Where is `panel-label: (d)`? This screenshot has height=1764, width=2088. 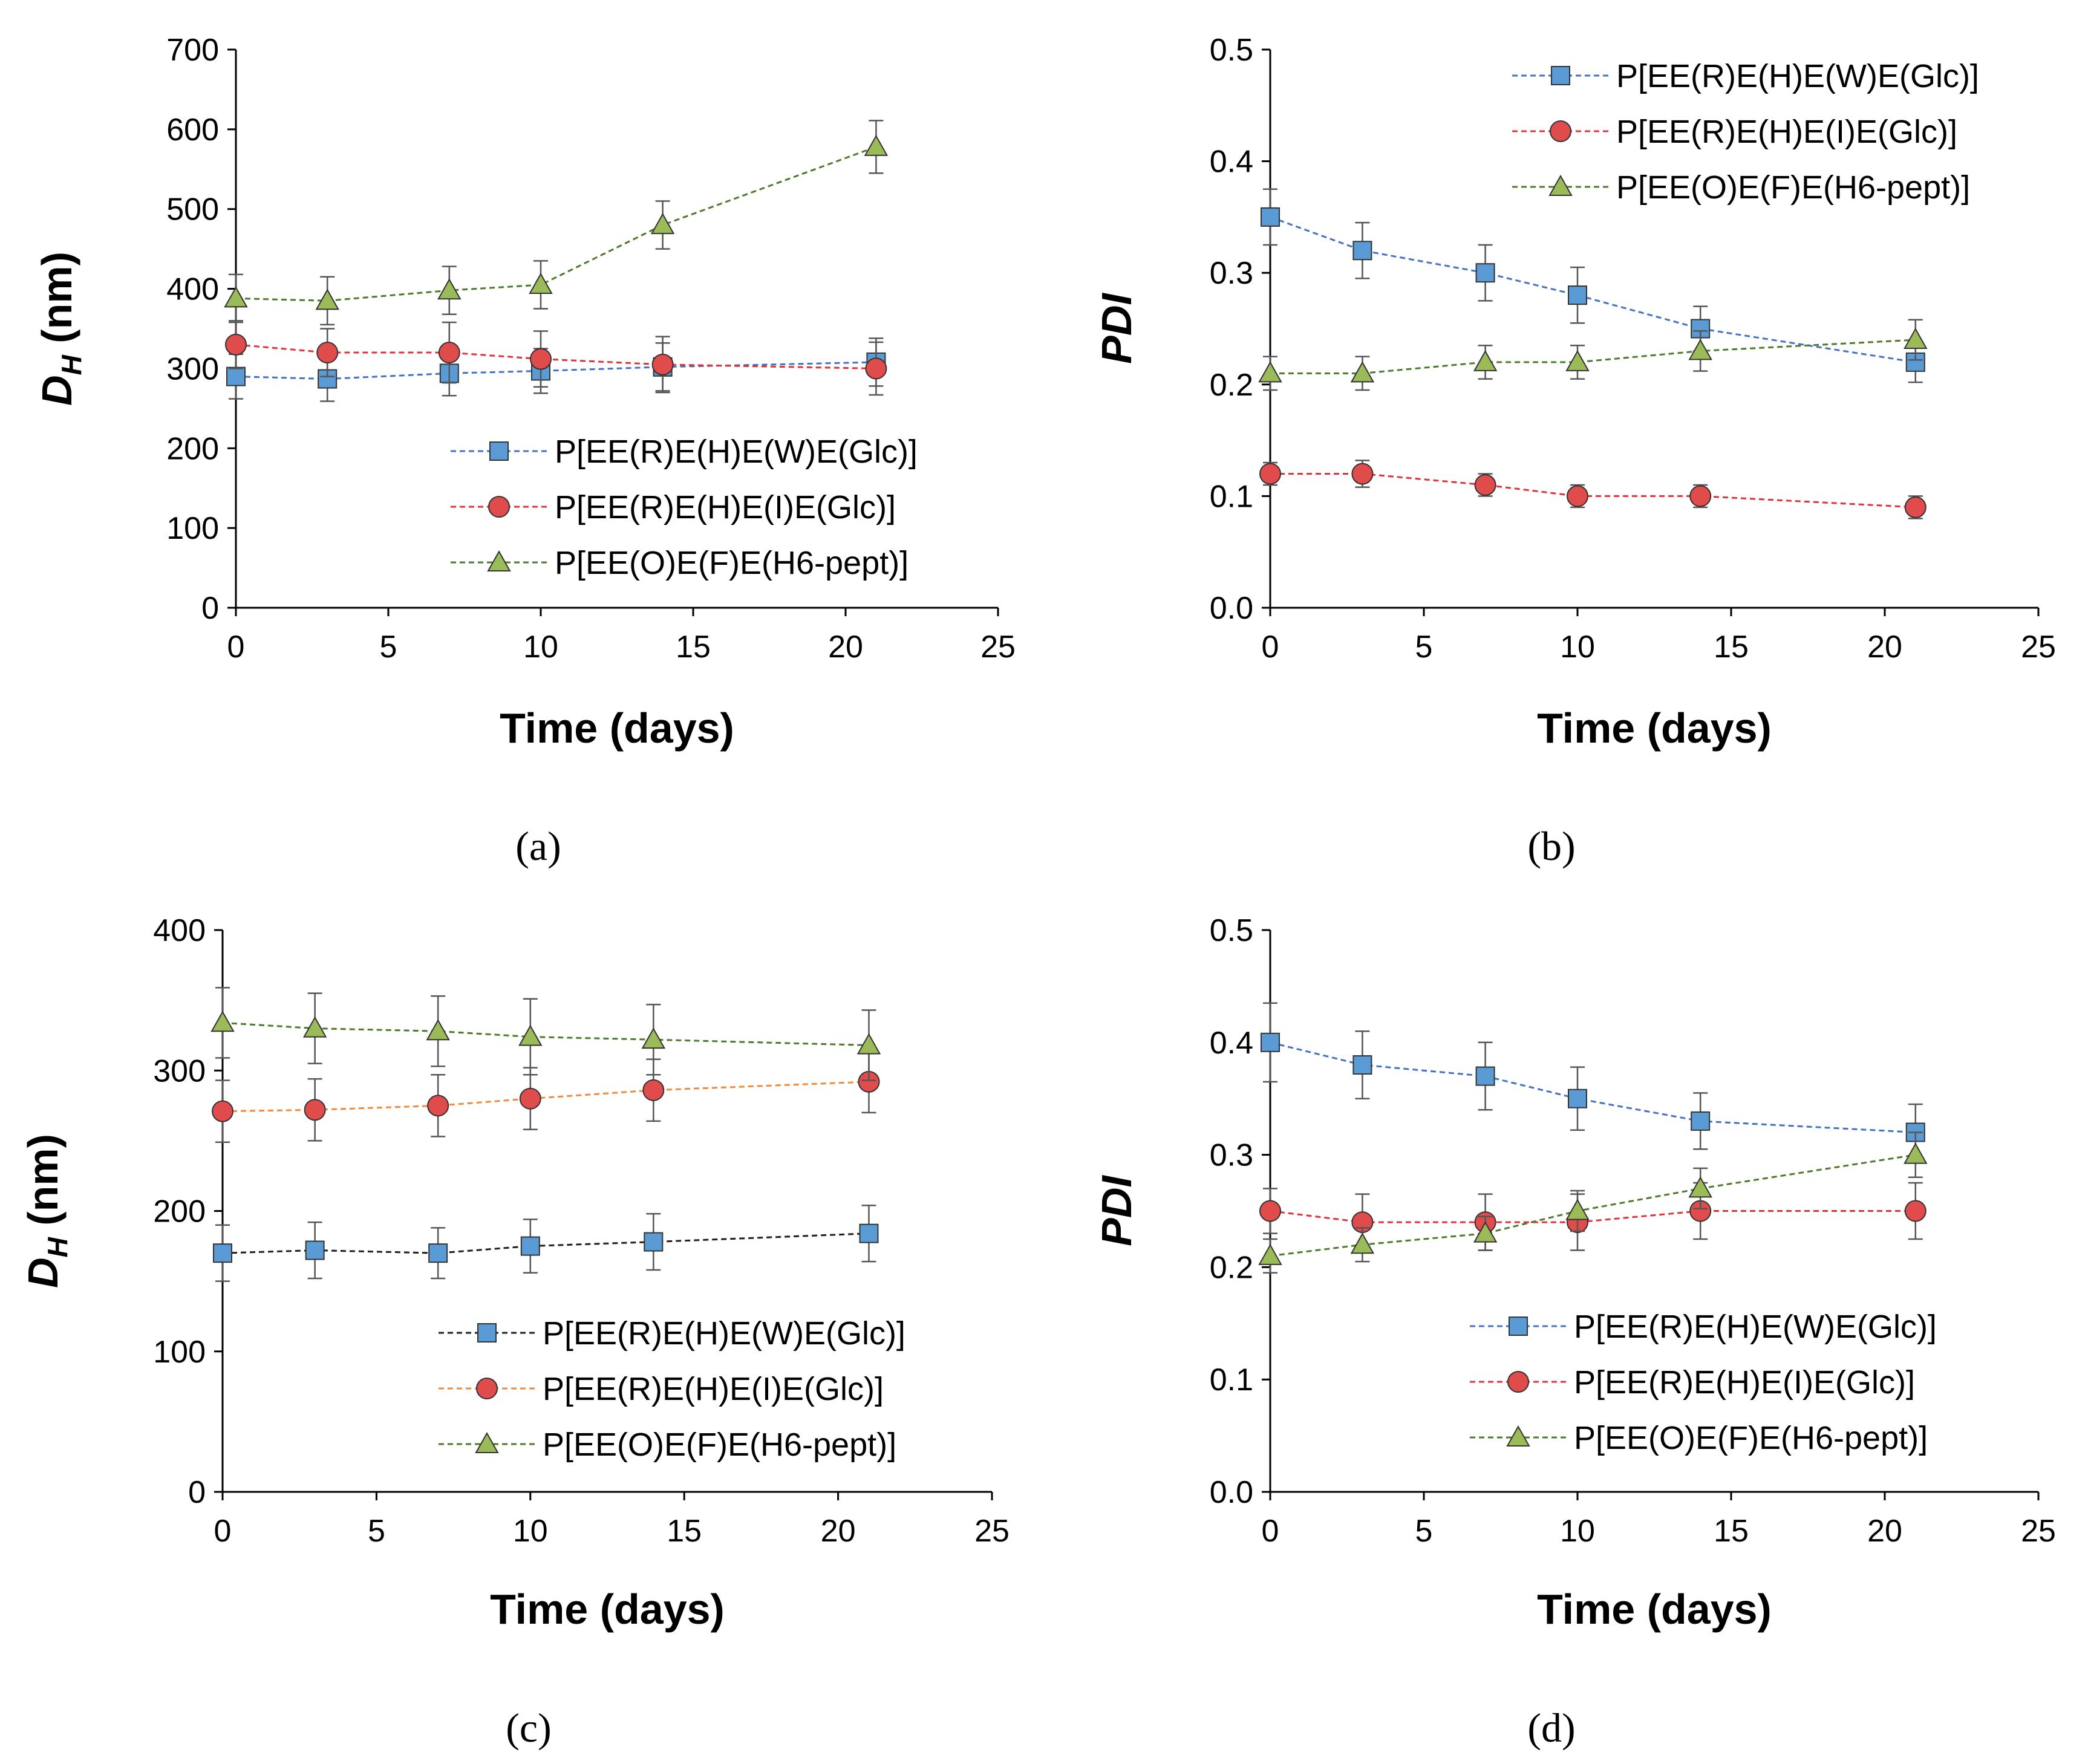
panel-label: (d) is located at coordinates (1551, 1728).